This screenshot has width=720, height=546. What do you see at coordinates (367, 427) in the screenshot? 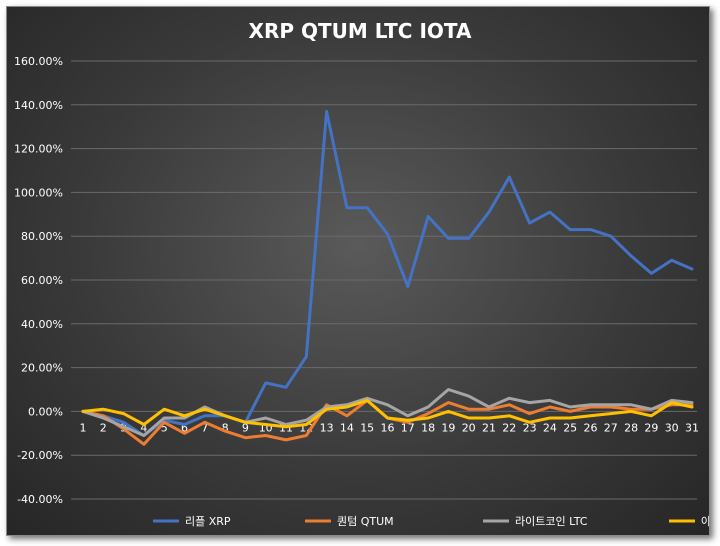
I see `x-tick-label: 15` at bounding box center [367, 427].